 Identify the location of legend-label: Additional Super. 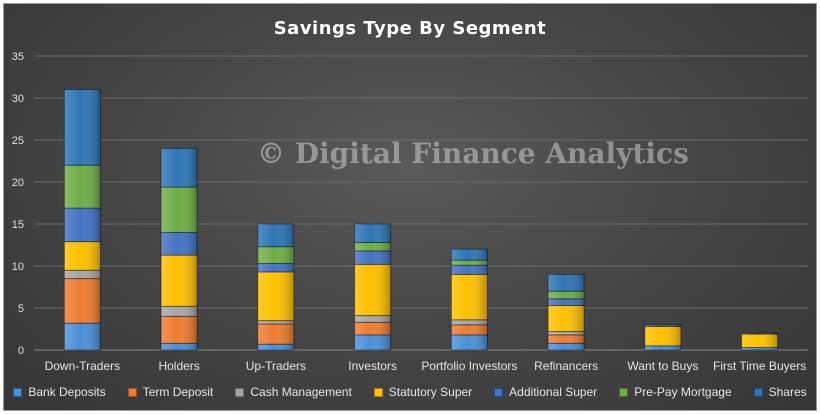
(553, 392).